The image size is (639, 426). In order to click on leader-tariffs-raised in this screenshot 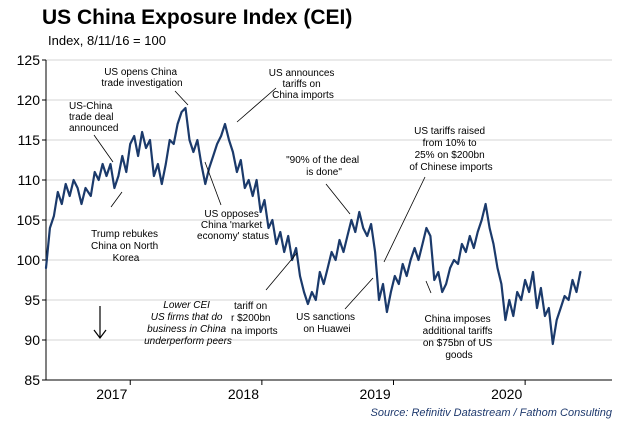, I will do `click(404, 219)`.